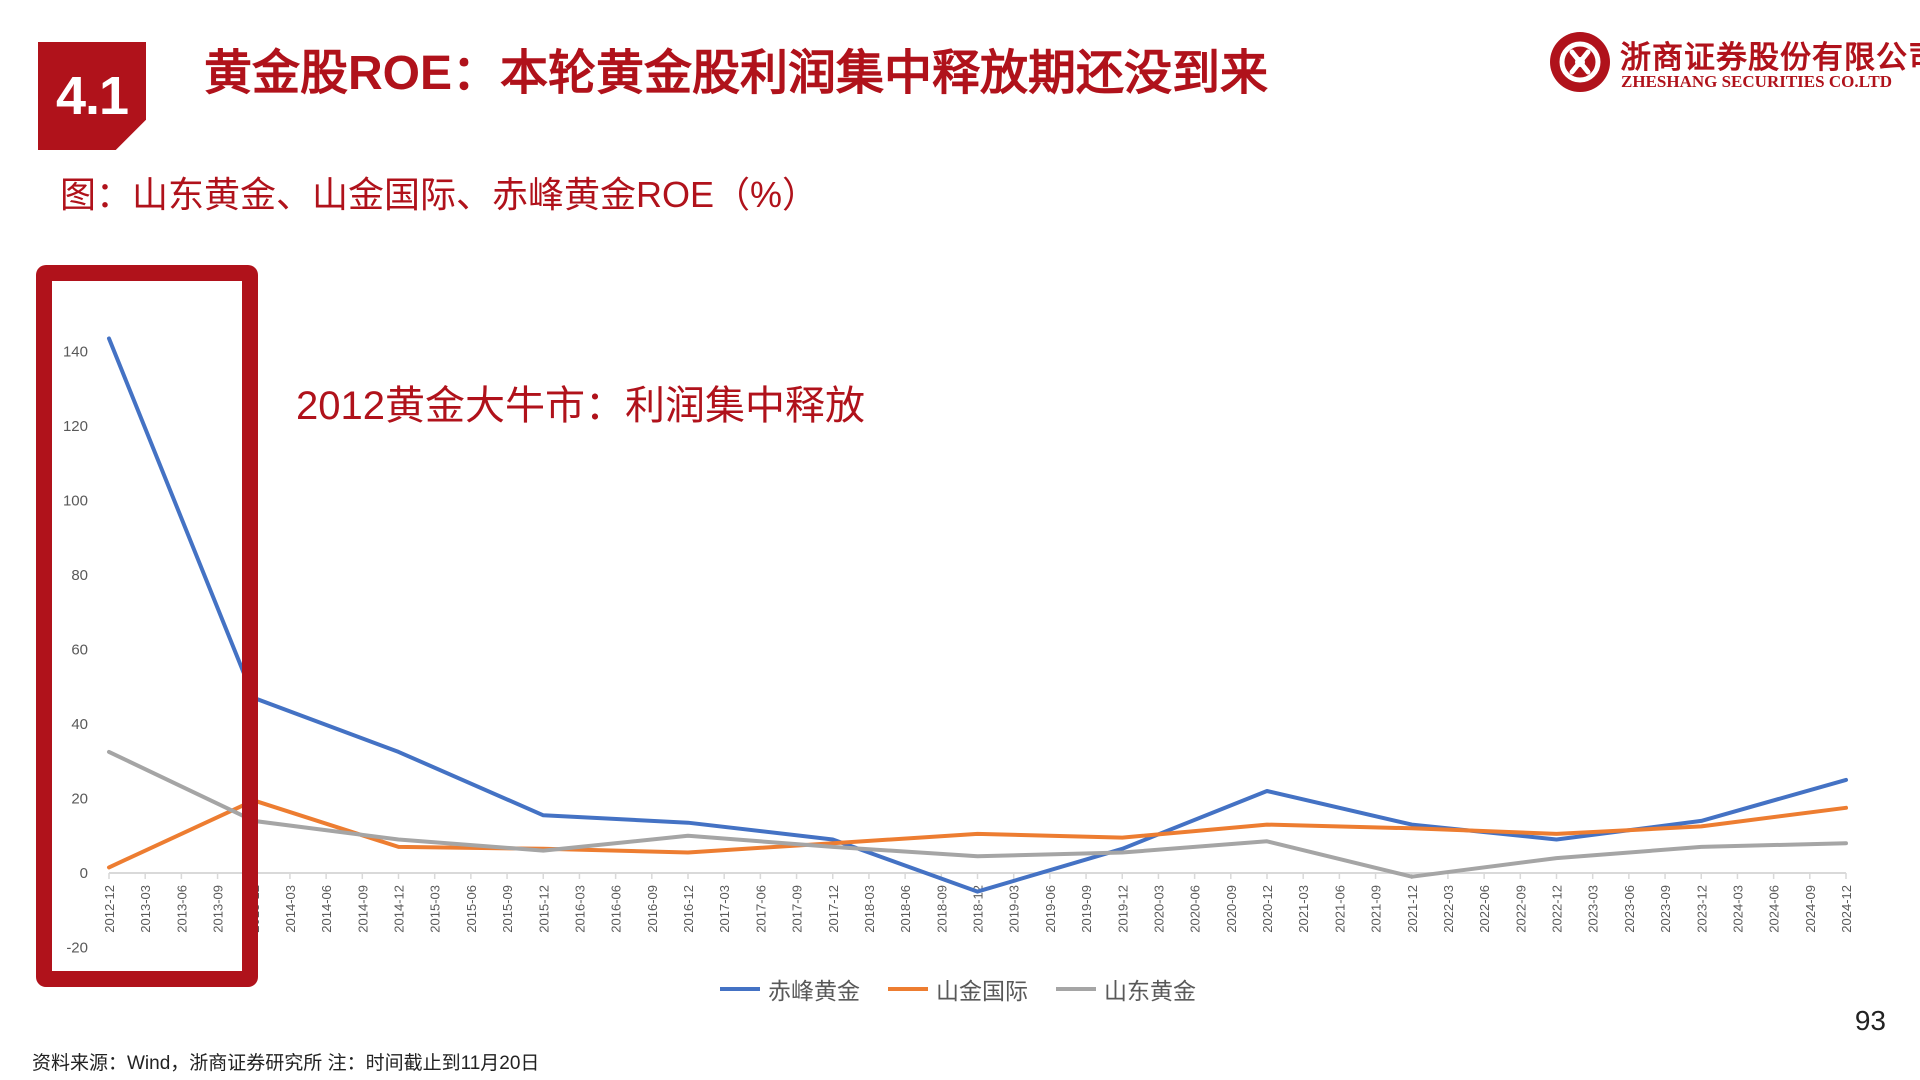  Describe the element at coordinates (147, 626) in the screenshot. I see `highlight-box-2012` at that location.